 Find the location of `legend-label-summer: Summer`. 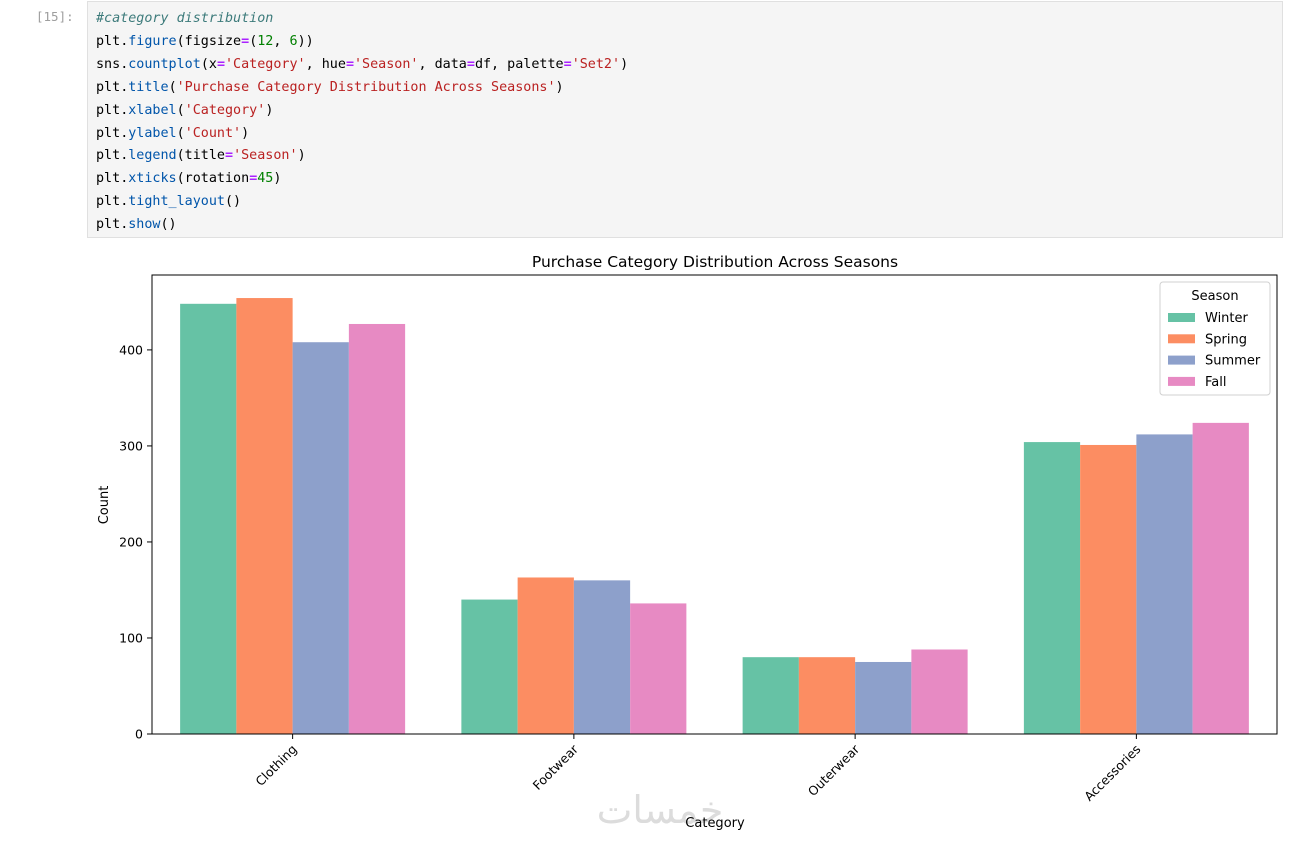

legend-label-summer: Summer is located at coordinates (1233, 361).